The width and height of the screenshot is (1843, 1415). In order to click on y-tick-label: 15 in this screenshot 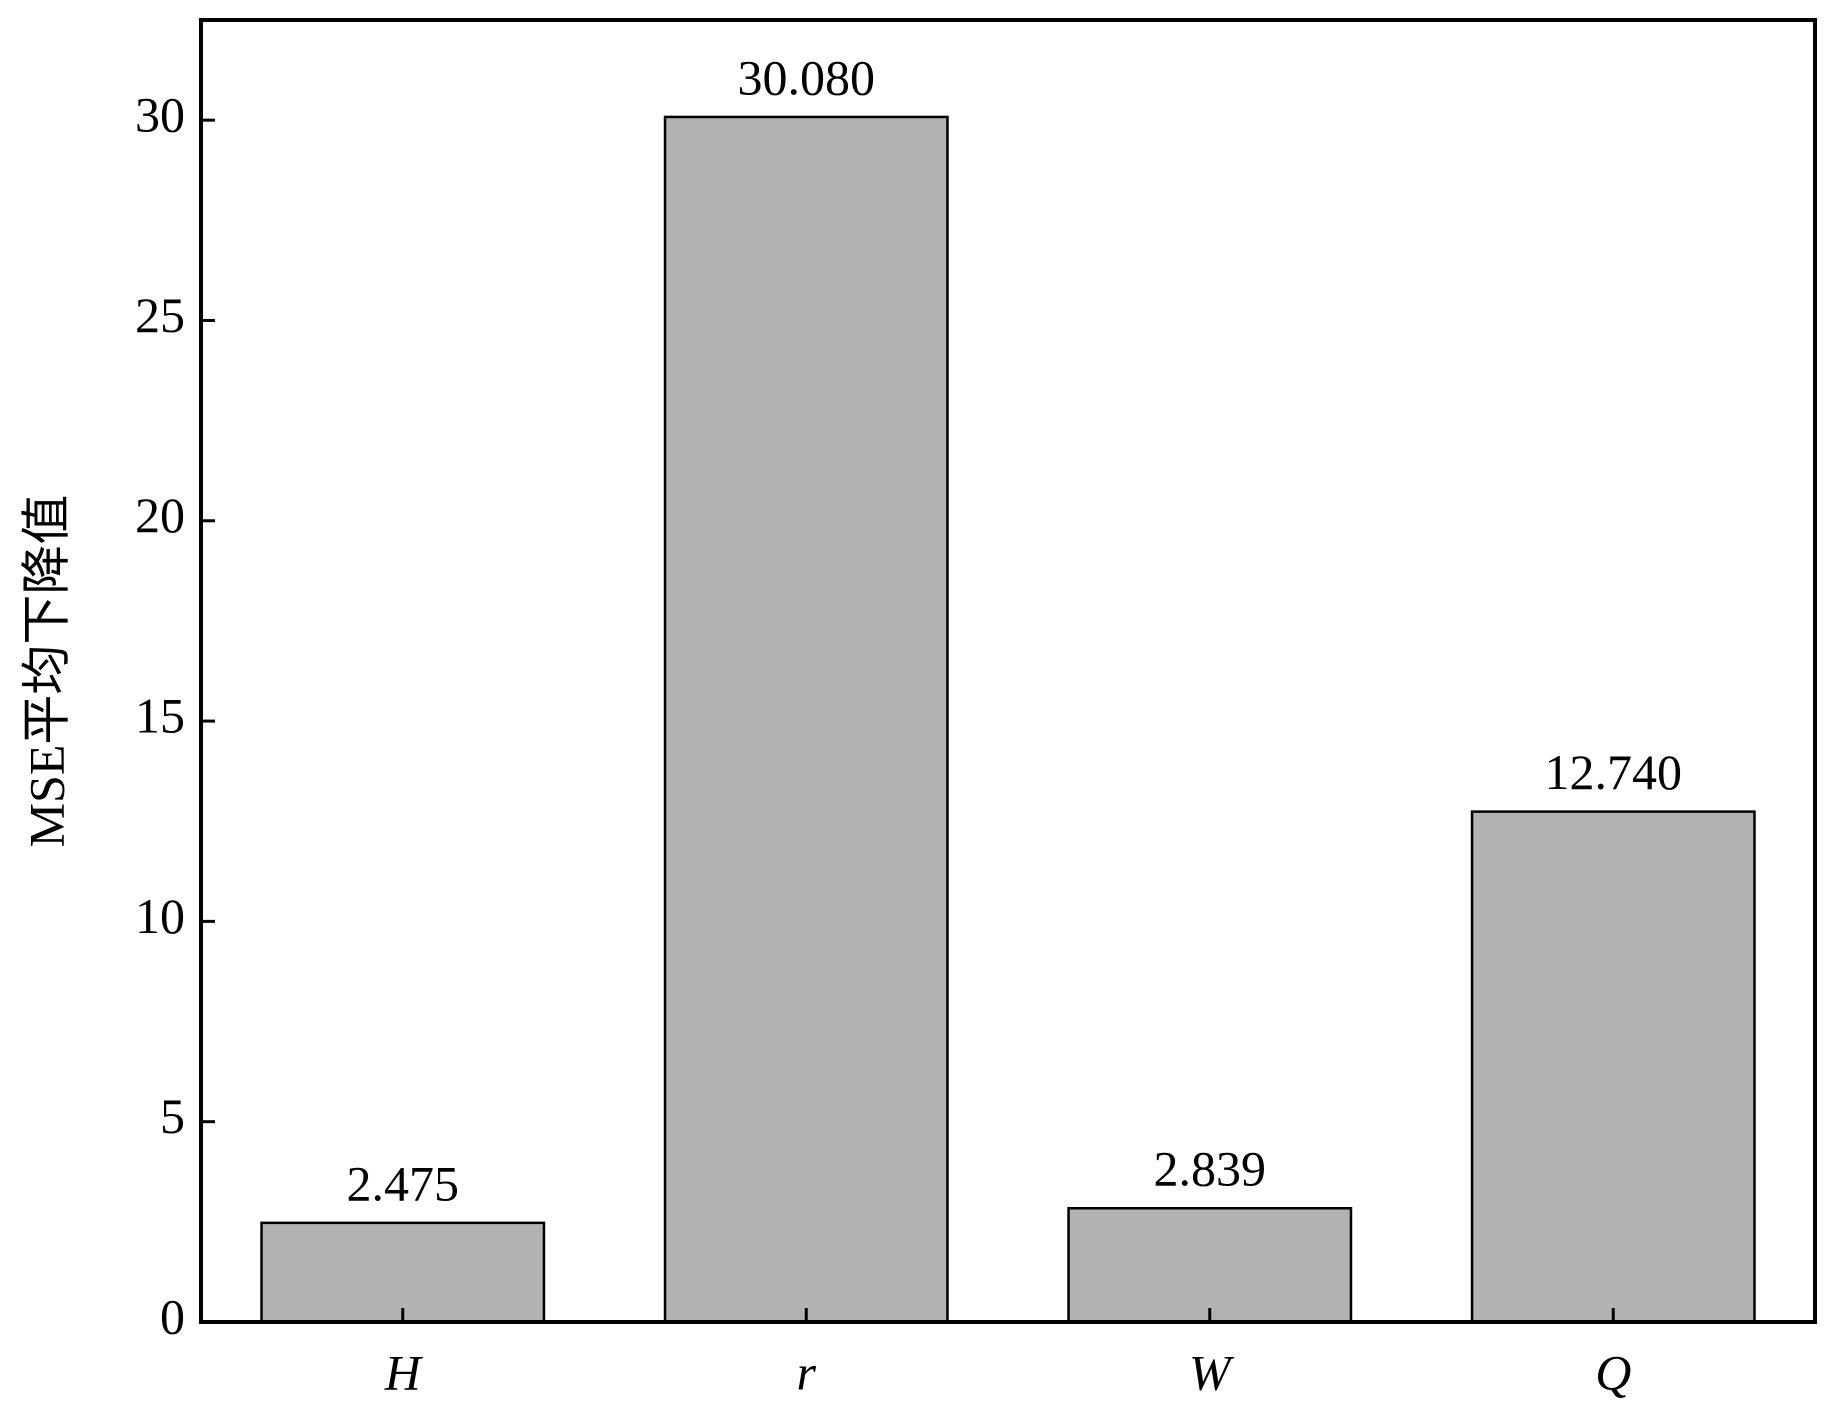, I will do `click(160, 716)`.